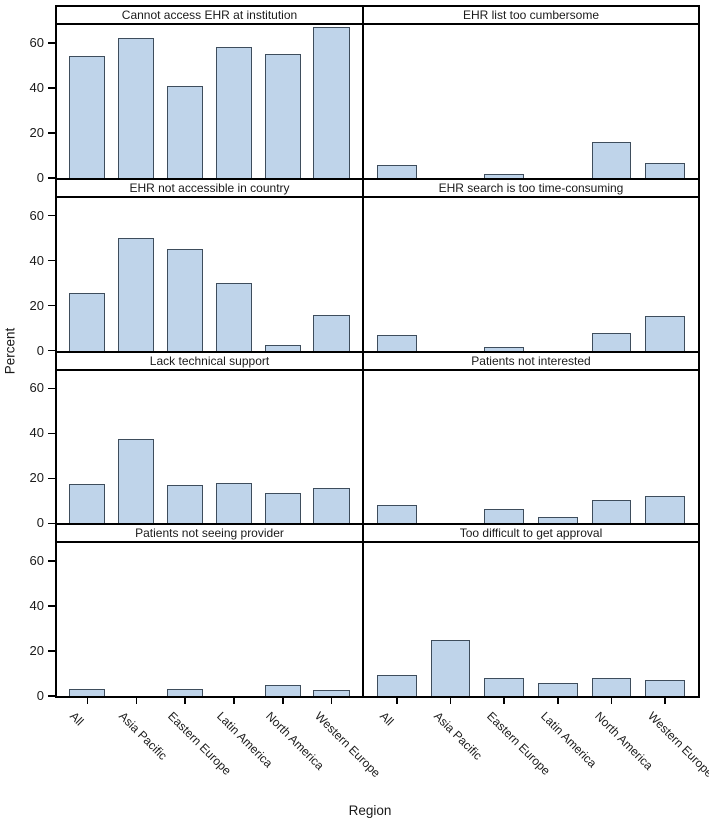 The width and height of the screenshot is (709, 825). I want to click on panel-ehr-list-too-cumbersome: EHR list too cumbersome, so click(530, 92).